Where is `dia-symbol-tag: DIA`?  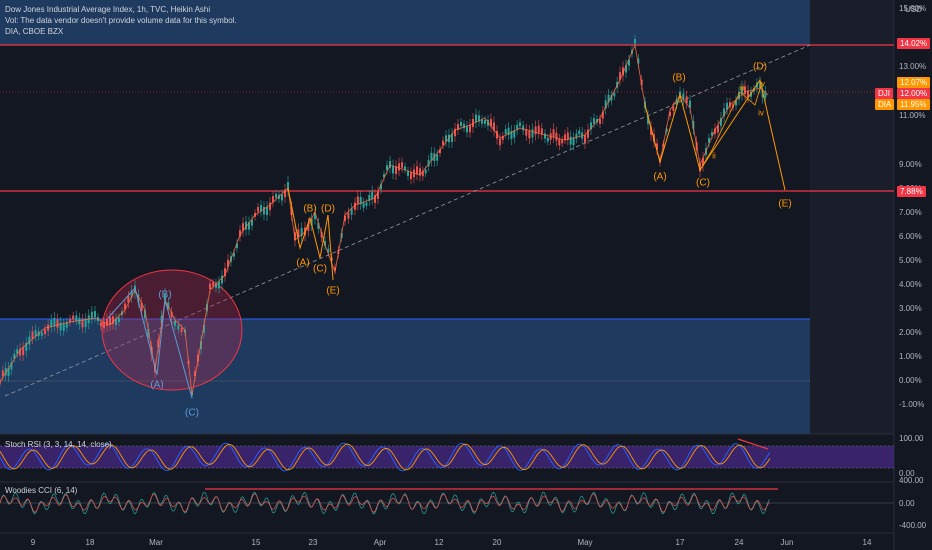
dia-symbol-tag: DIA is located at coordinates (885, 104).